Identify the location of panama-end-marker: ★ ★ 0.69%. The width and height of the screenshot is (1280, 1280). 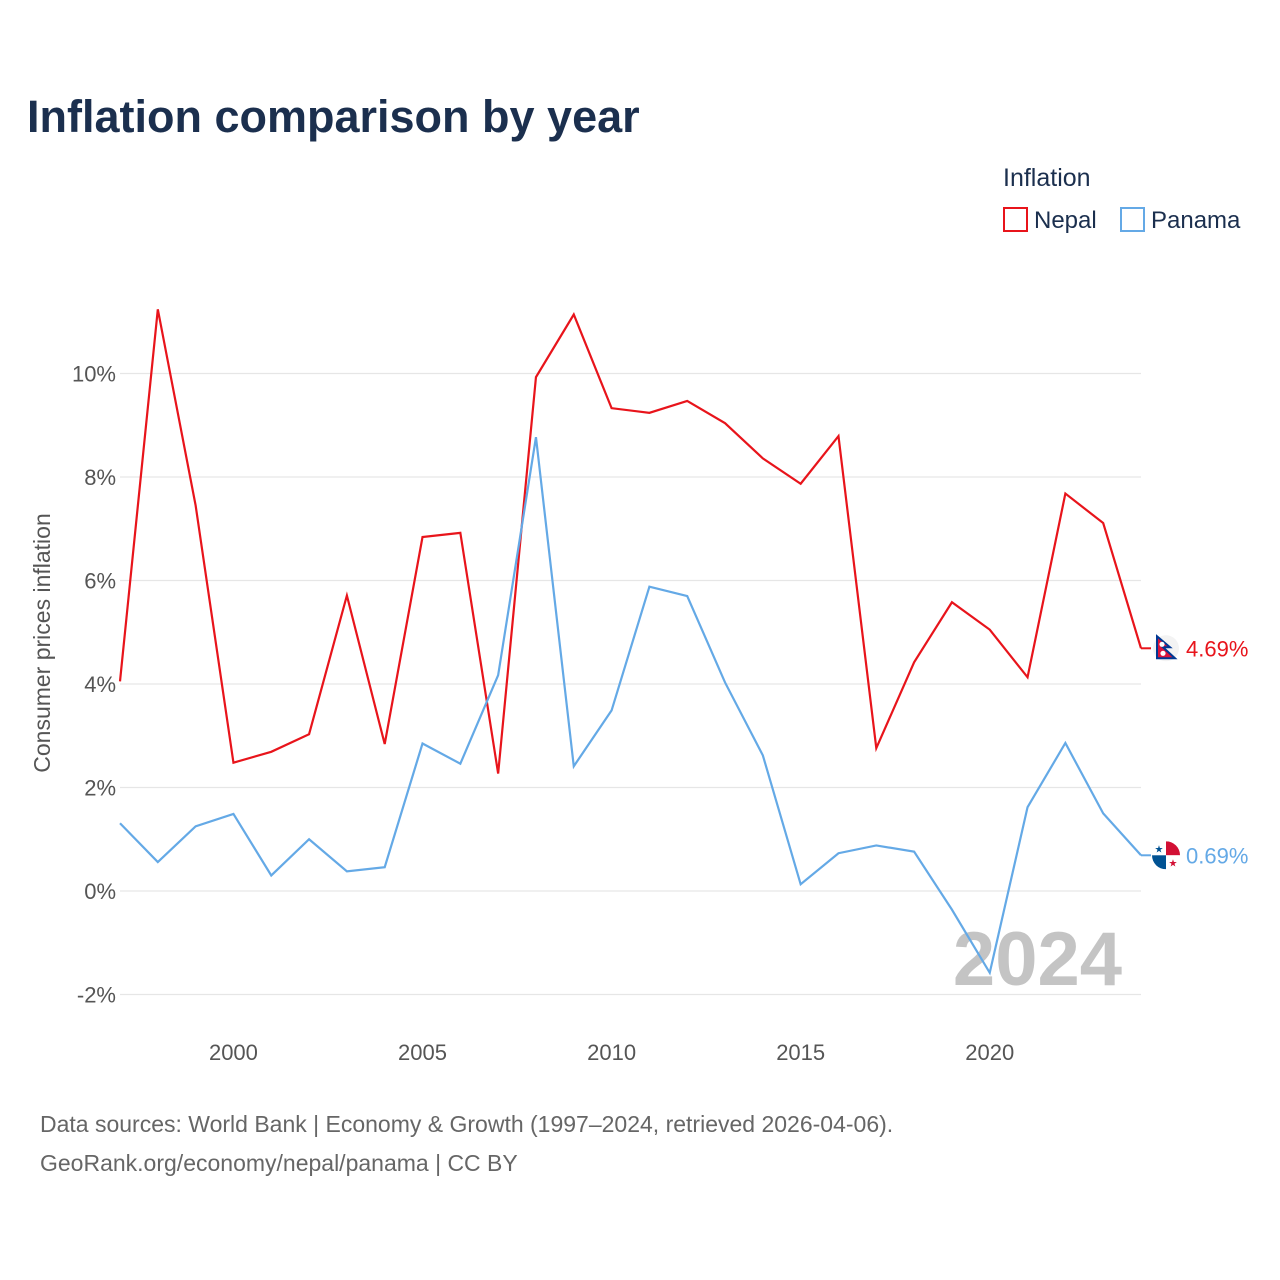
(1200, 855).